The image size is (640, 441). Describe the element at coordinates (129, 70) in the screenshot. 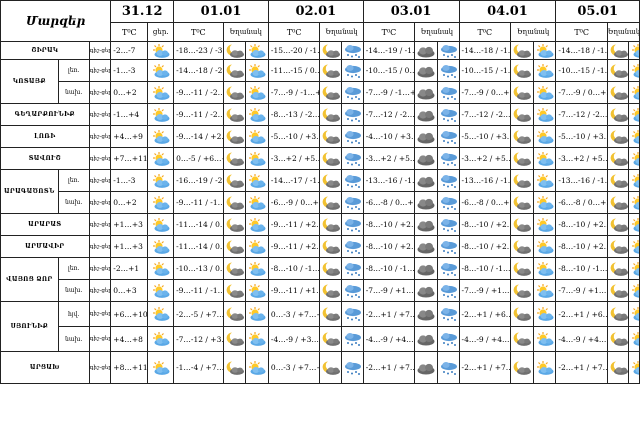

I see `temp-cell: -1…-3` at that location.